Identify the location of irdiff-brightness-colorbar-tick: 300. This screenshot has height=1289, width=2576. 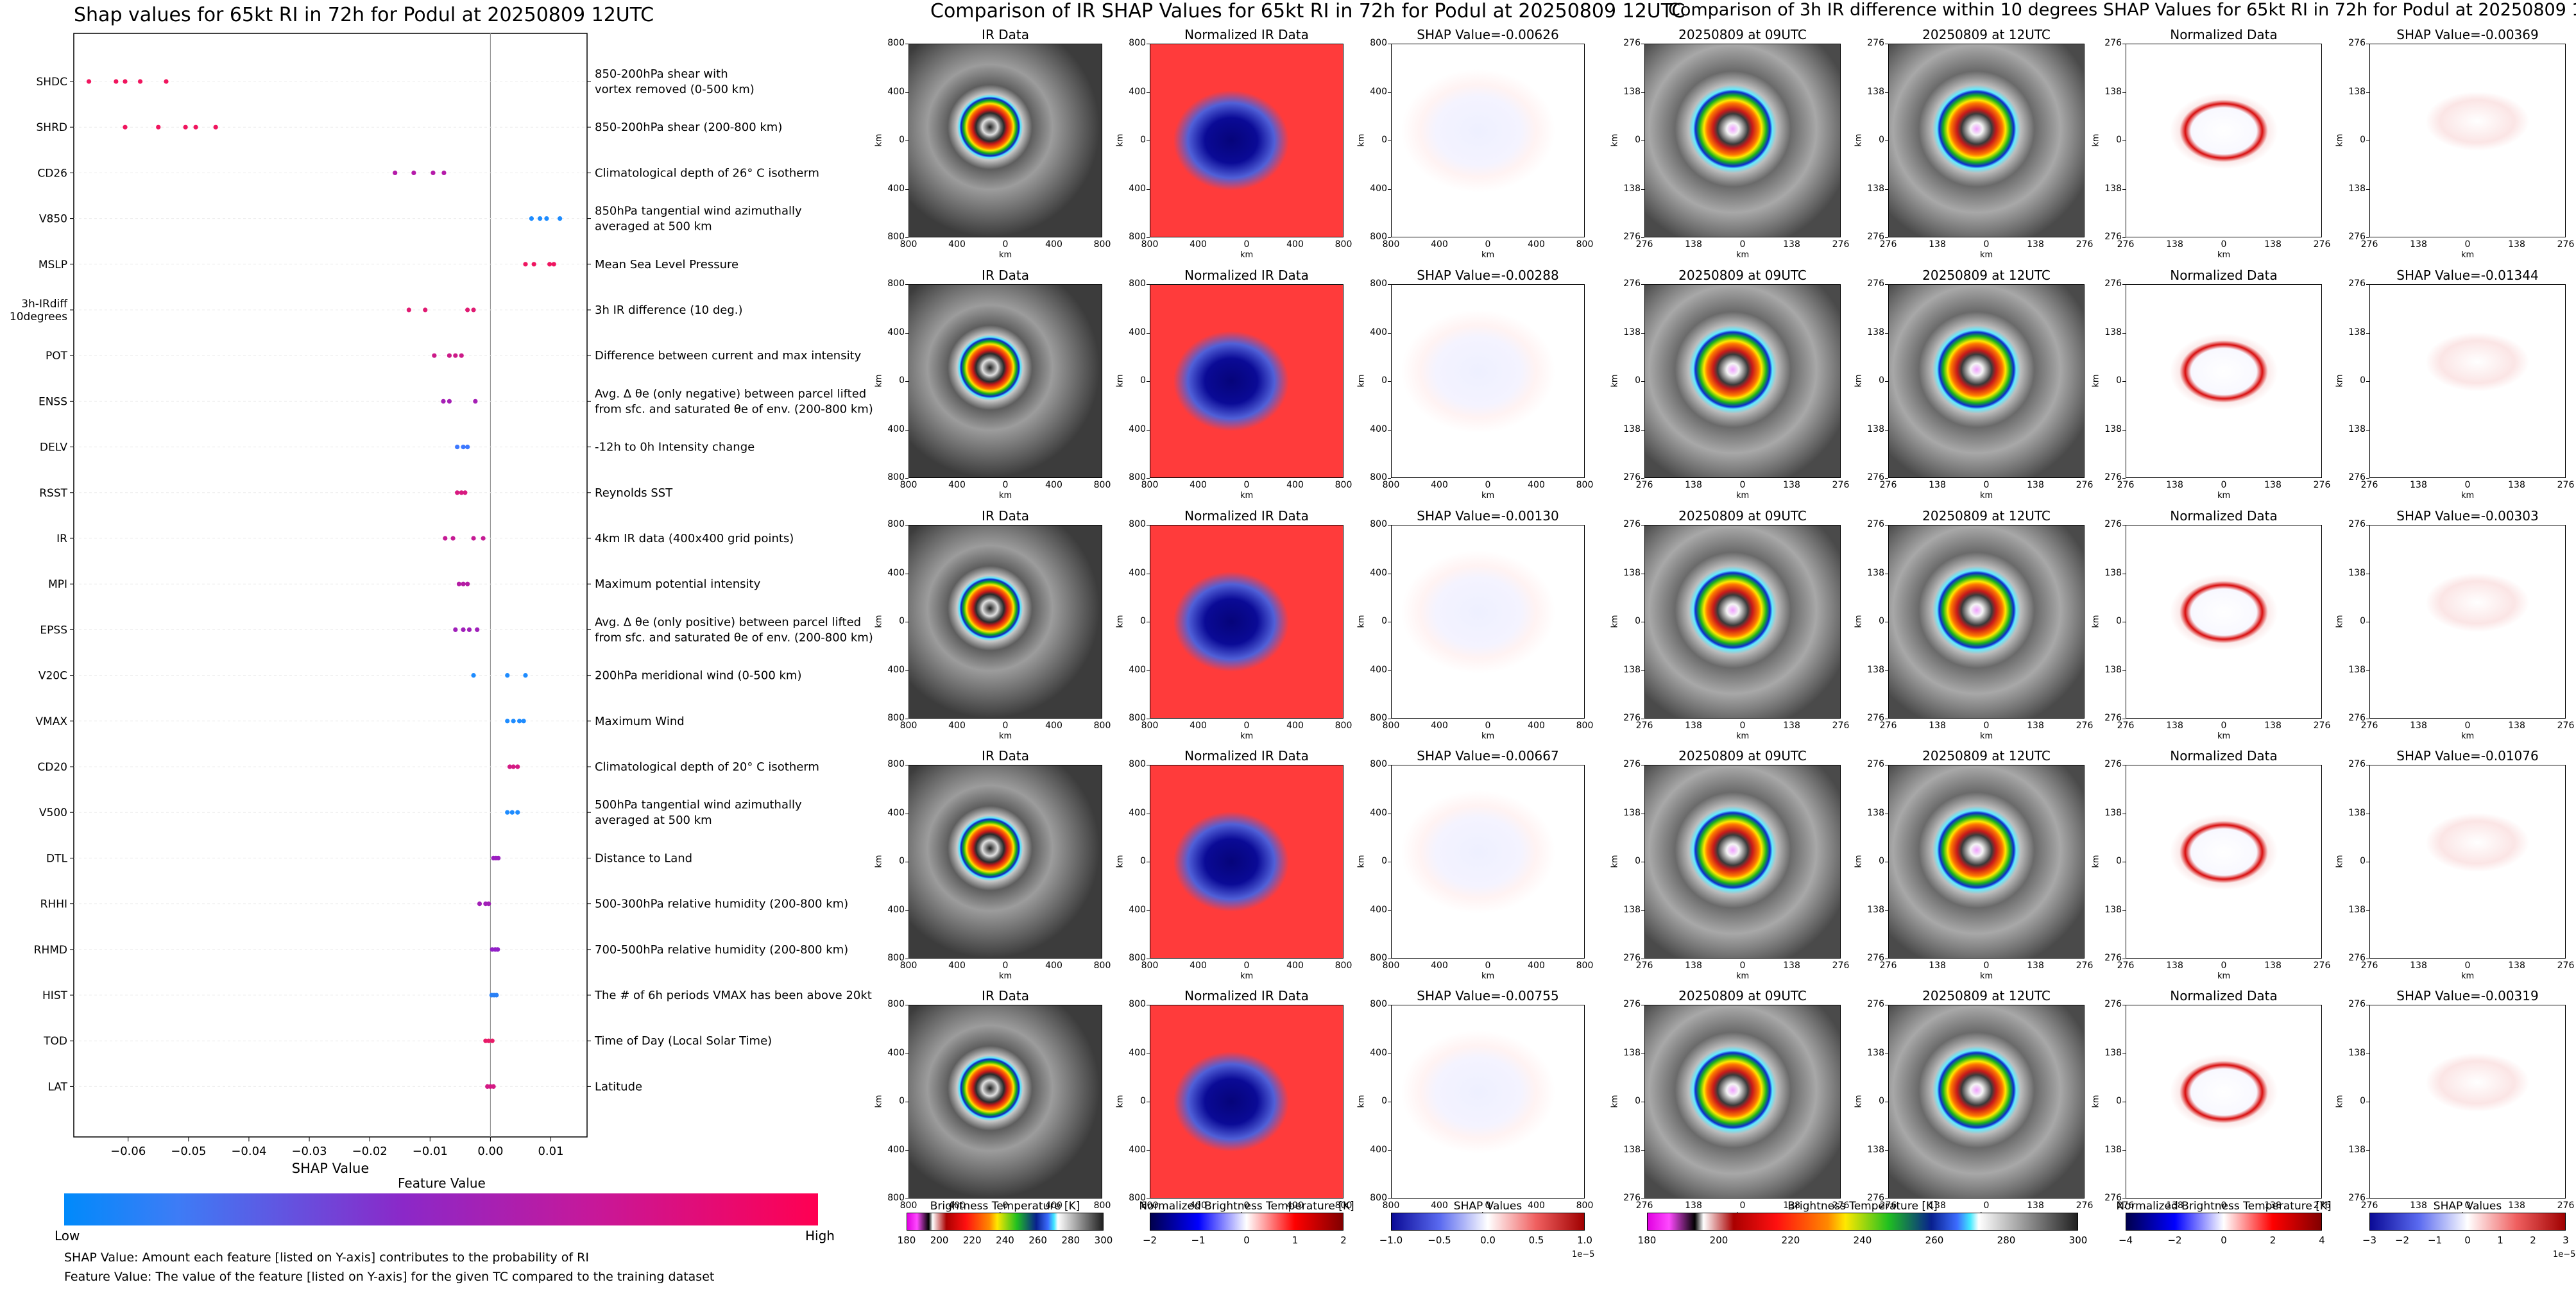
(2078, 1240).